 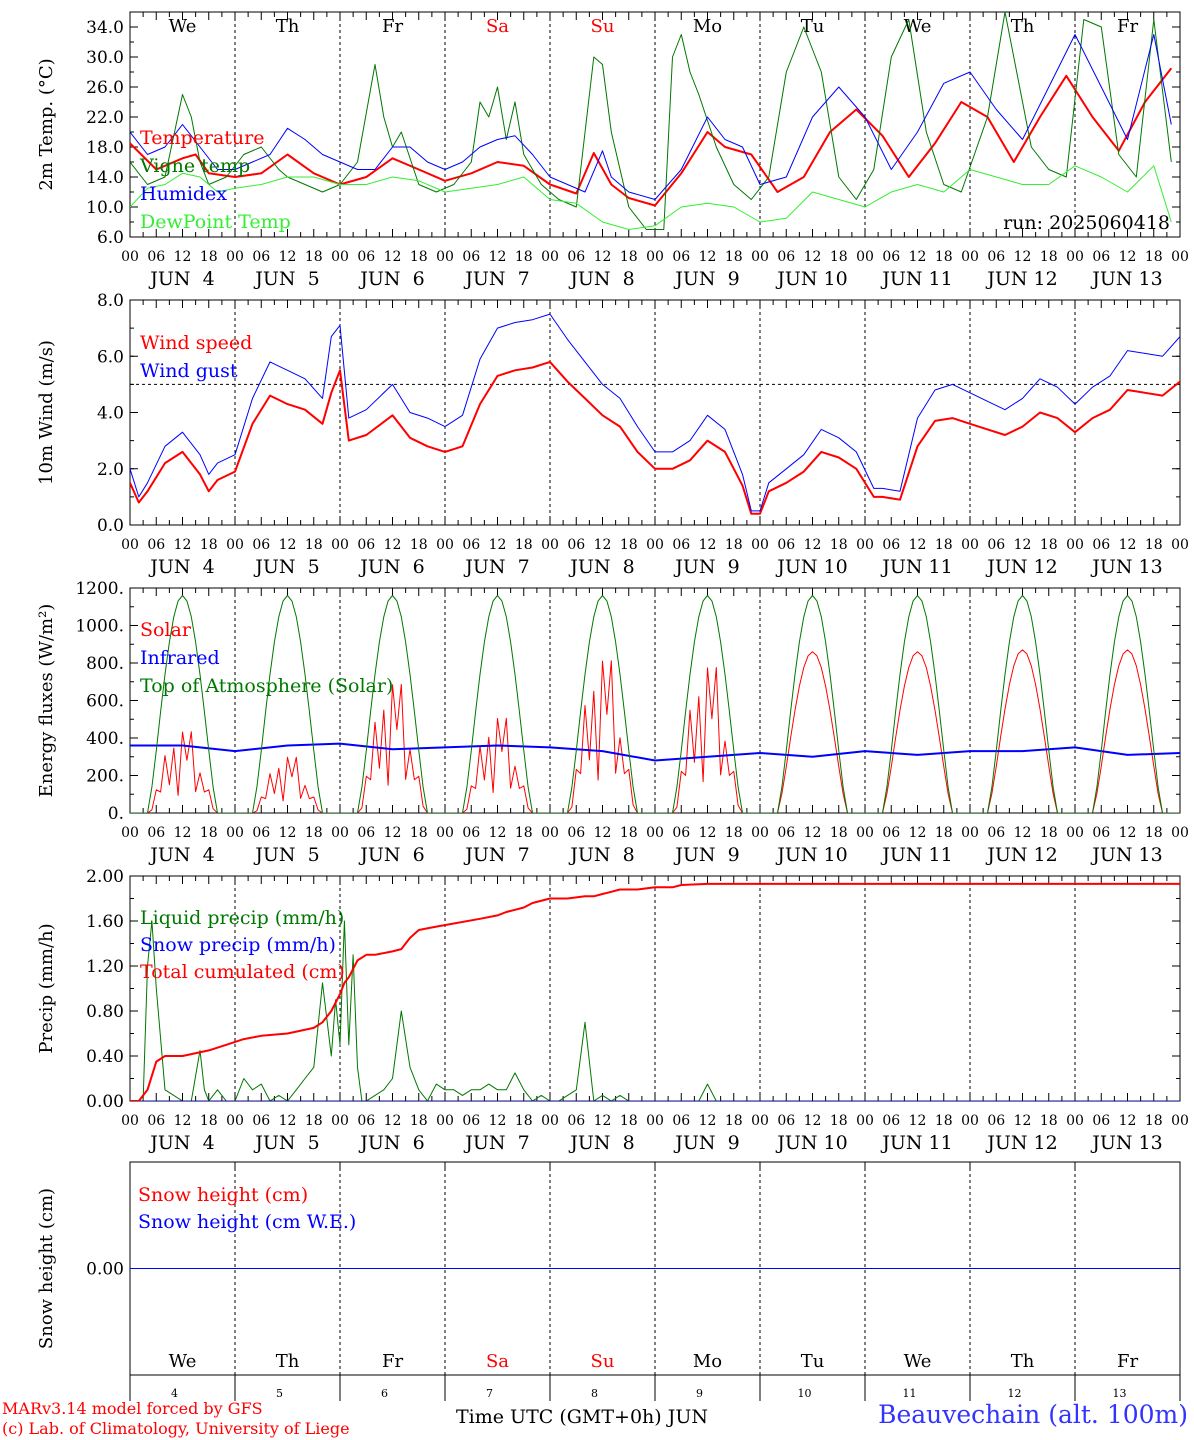 I want to click on y-tick-label: 600., so click(x=105, y=702).